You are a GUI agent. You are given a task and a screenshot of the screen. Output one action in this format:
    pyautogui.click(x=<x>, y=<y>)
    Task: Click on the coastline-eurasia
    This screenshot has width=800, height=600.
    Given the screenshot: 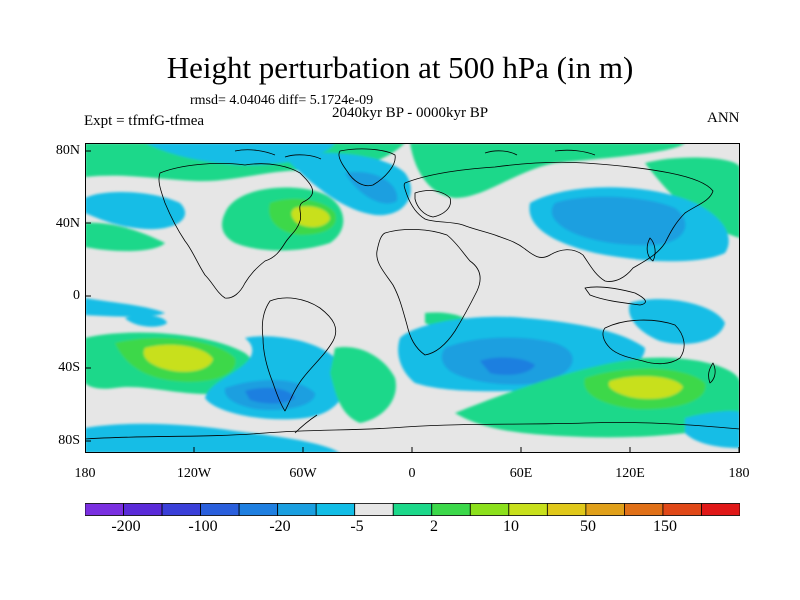 What is the action you would take?
    pyautogui.click(x=558, y=221)
    